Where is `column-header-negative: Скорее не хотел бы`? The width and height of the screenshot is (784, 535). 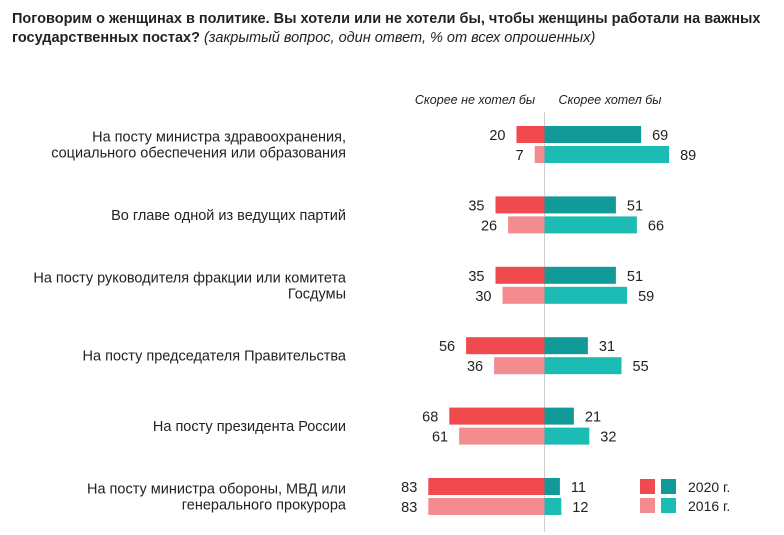 column-header-negative: Скорее не хотел бы is located at coordinates (475, 100).